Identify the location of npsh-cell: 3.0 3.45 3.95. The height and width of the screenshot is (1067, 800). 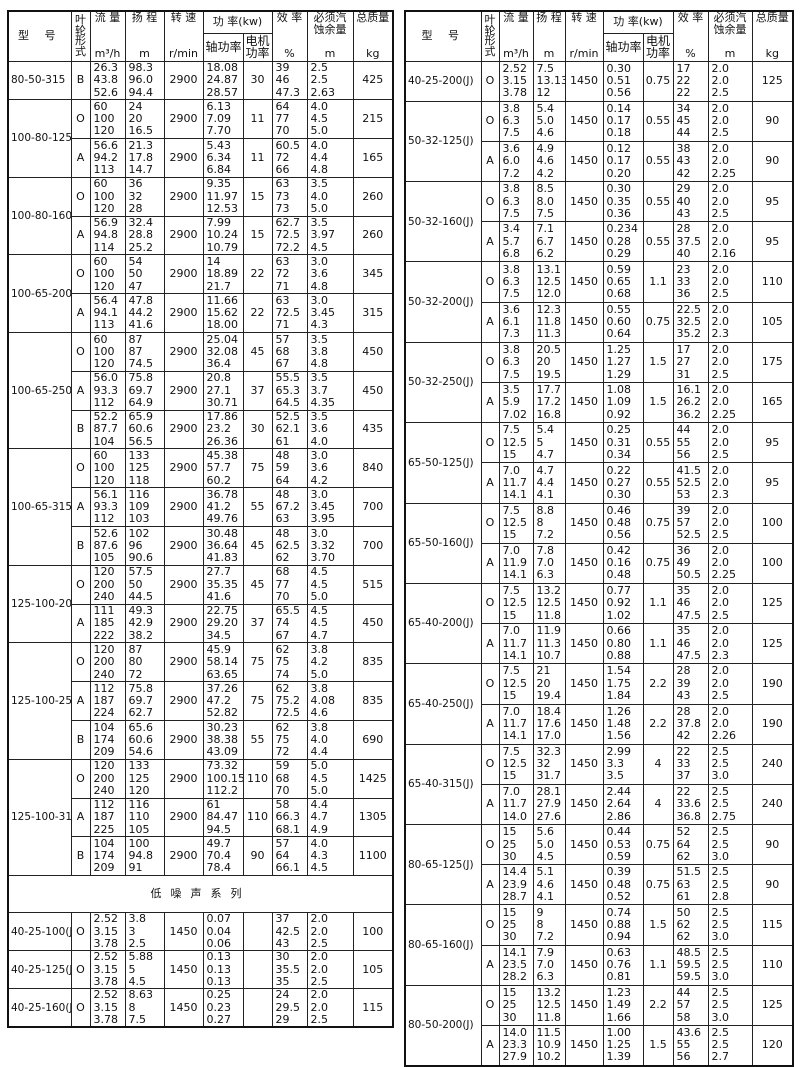
(330, 507).